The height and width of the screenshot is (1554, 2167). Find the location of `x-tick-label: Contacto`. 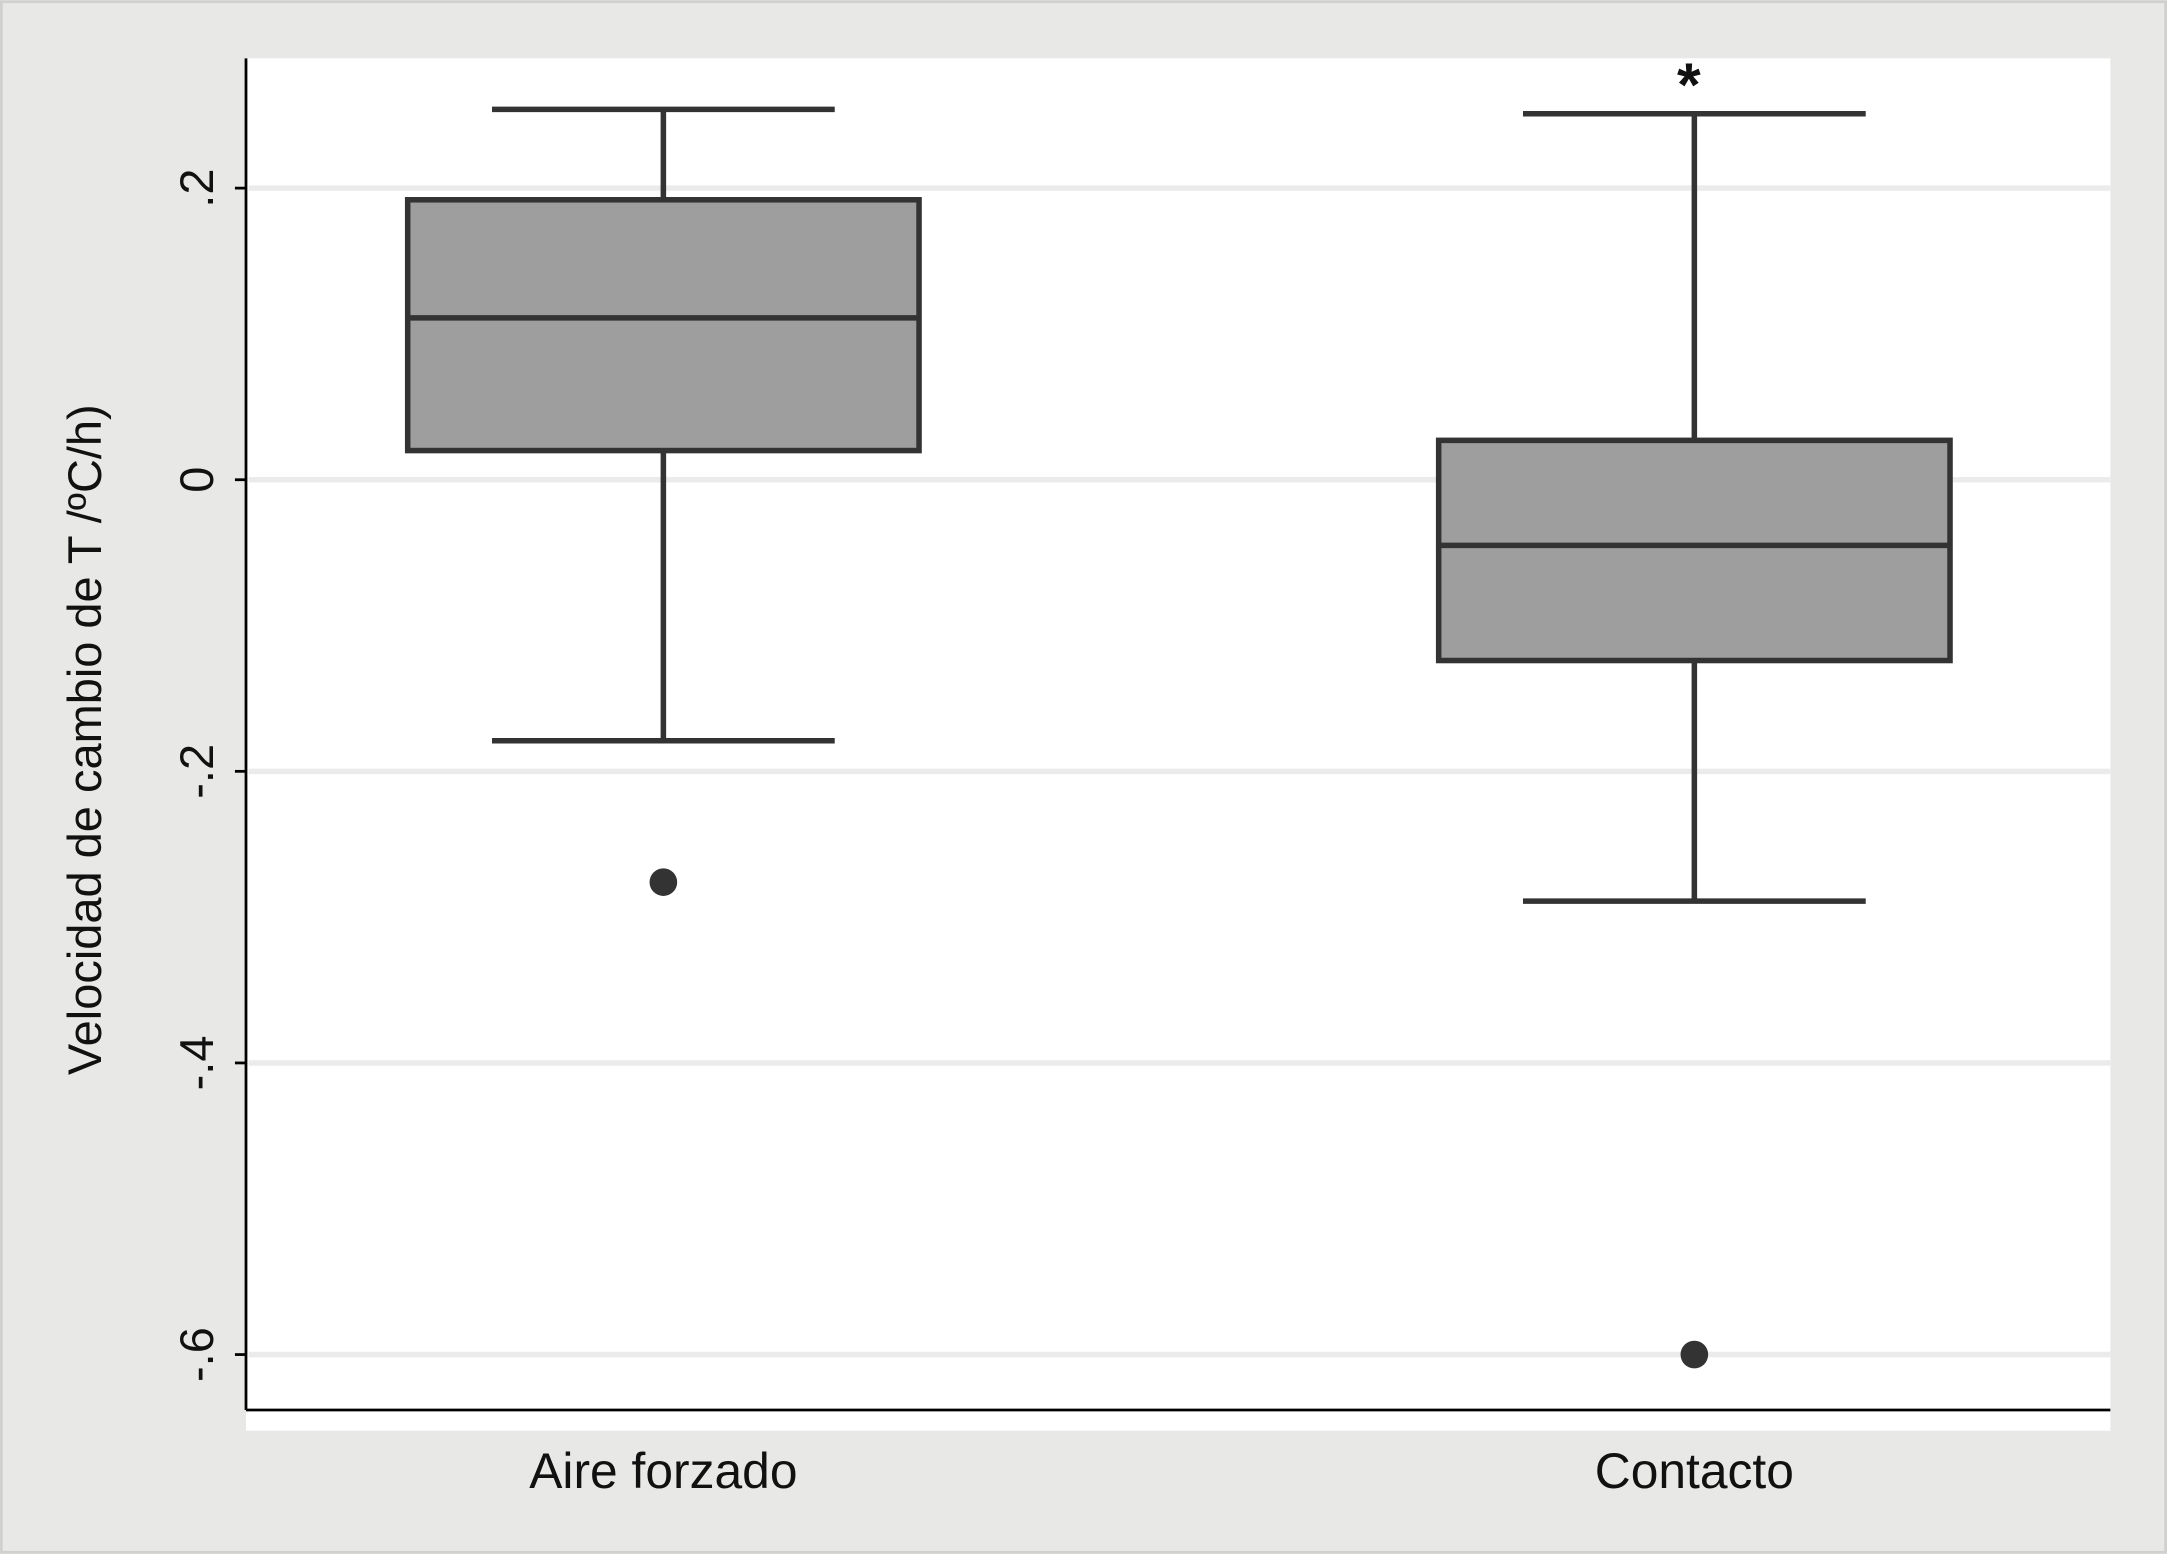

x-tick-label: Contacto is located at coordinates (1694, 1471).